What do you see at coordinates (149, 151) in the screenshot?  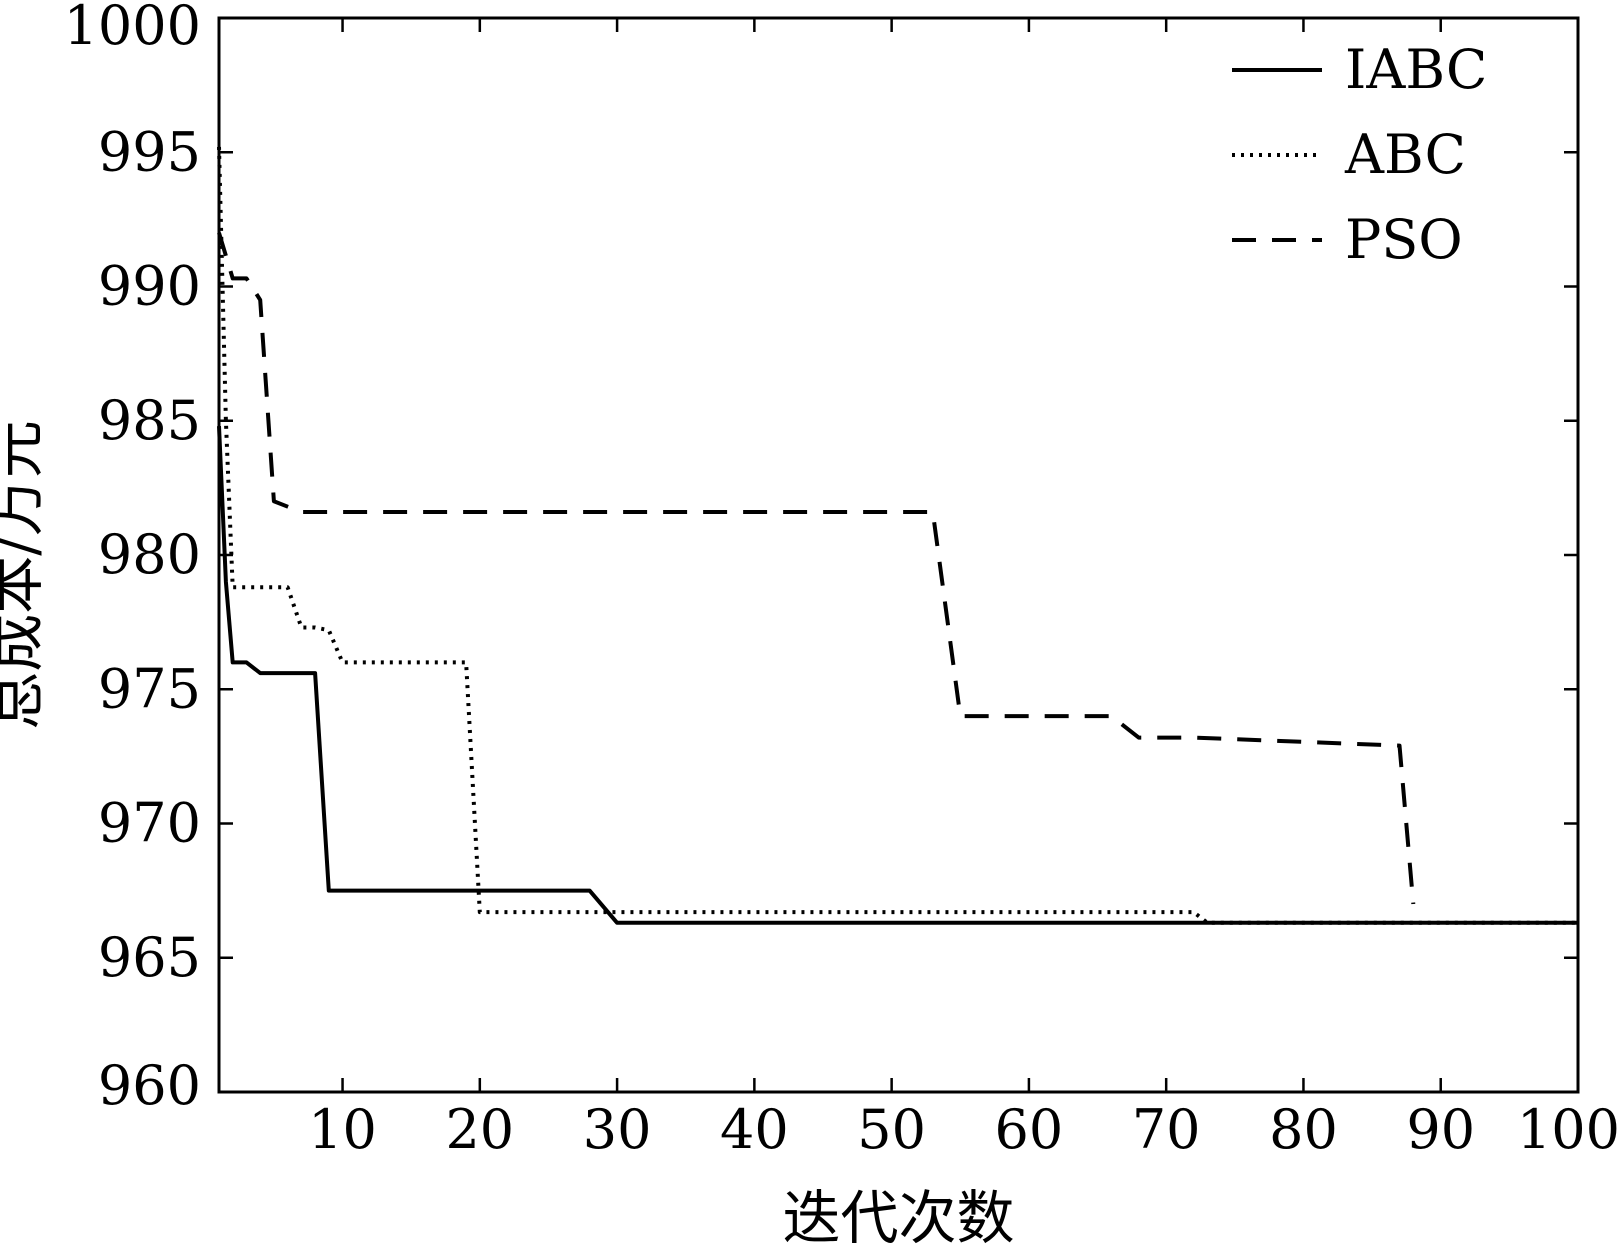 I see `y-tick-label: 995` at bounding box center [149, 151].